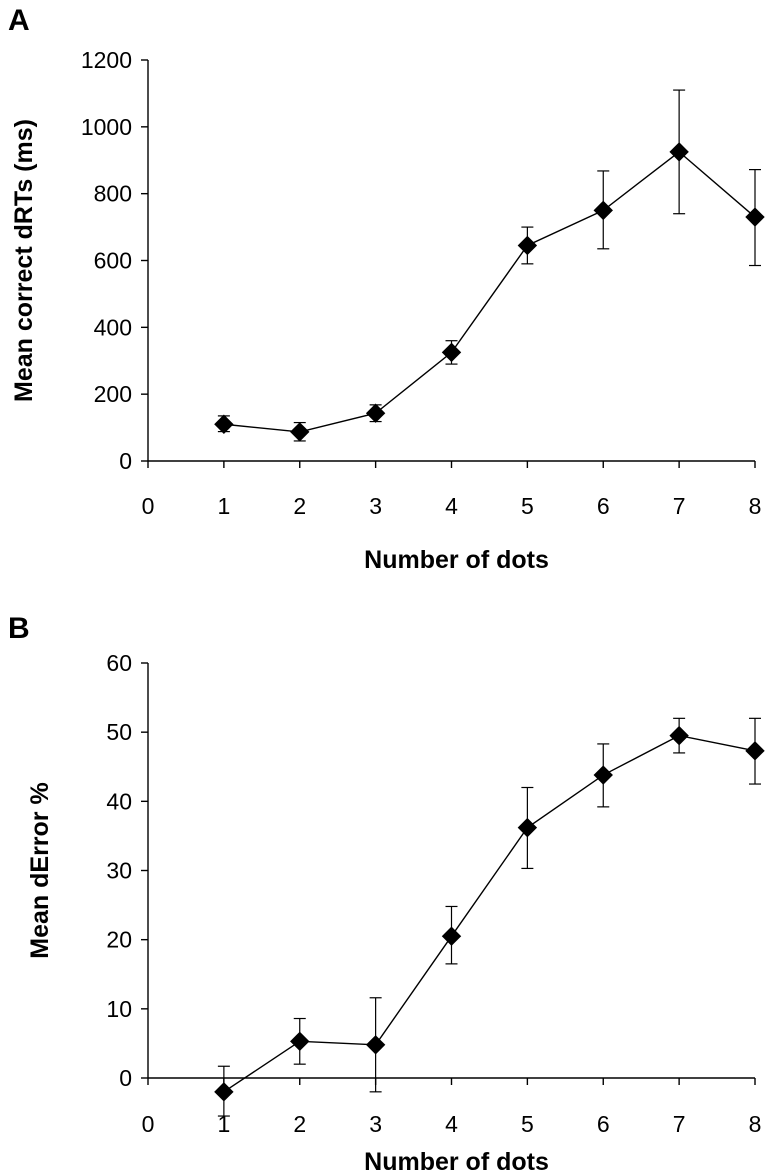 This screenshot has width=770, height=1175. I want to click on y-tick-label: 1000, so click(106, 127).